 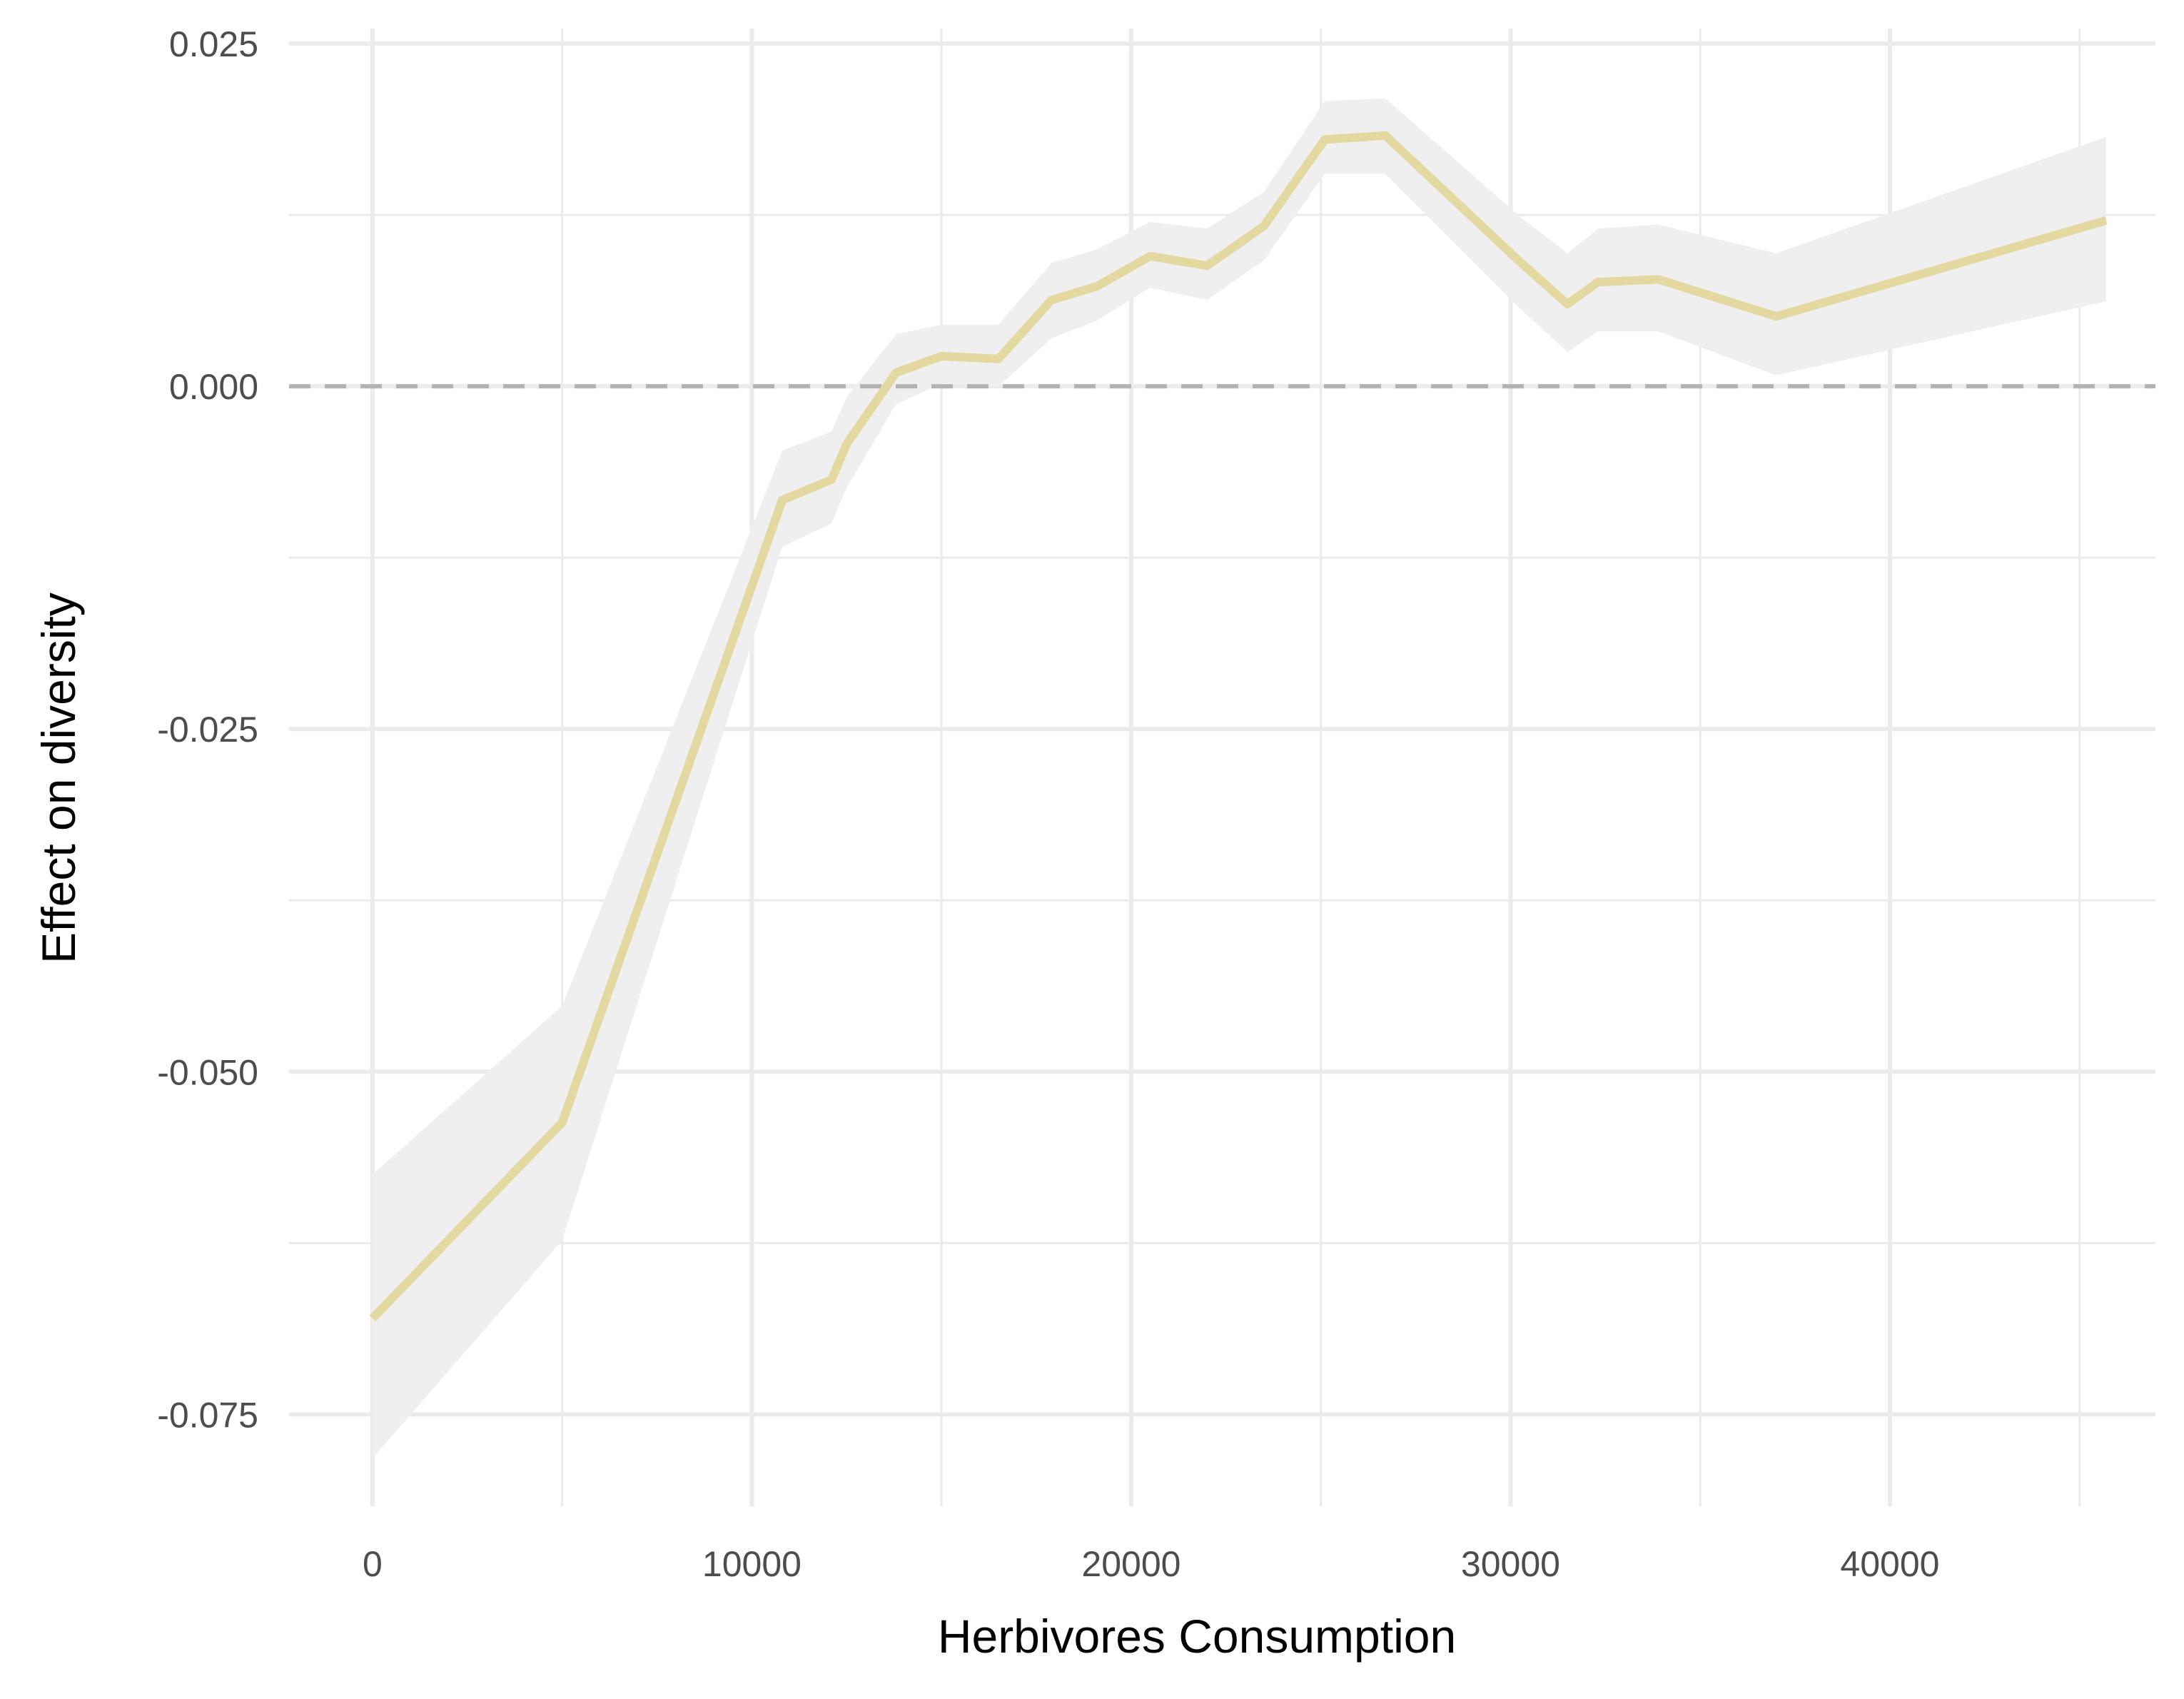 What do you see at coordinates (213, 387) in the screenshot?
I see `y-tick-label: 0.000` at bounding box center [213, 387].